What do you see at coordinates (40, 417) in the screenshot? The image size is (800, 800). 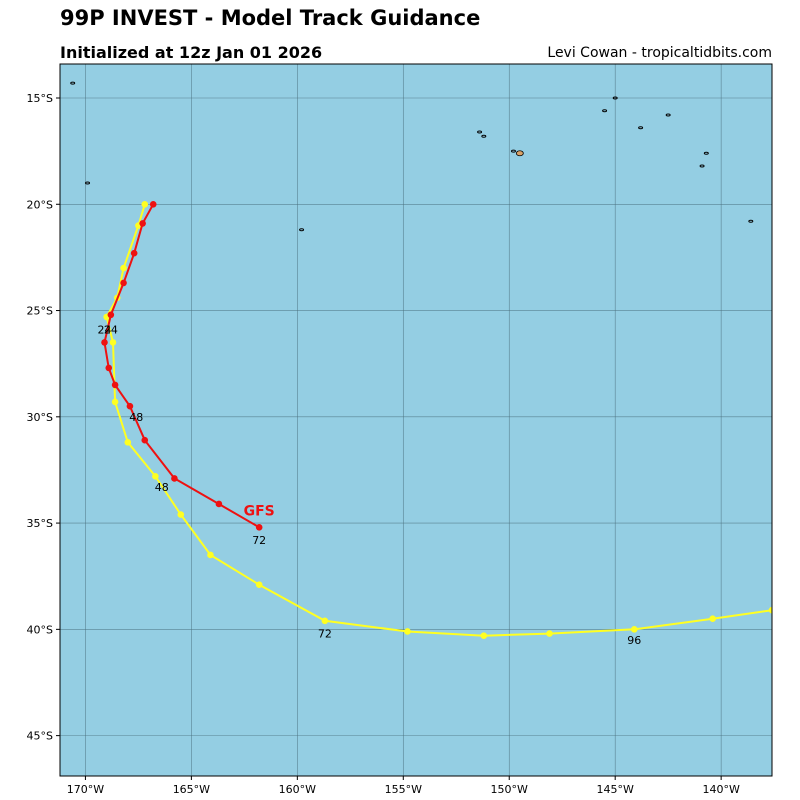 I see `lat-tick-label: 30°S` at bounding box center [40, 417].